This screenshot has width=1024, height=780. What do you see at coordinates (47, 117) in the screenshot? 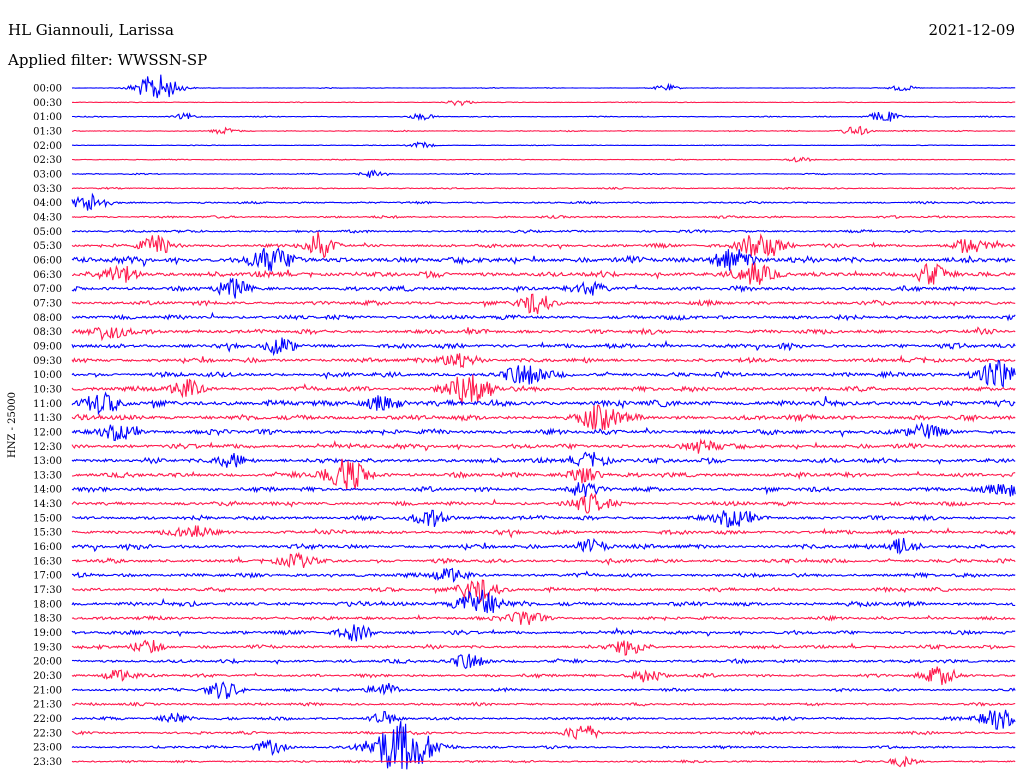
I see `row-label: 01:00` at bounding box center [47, 117].